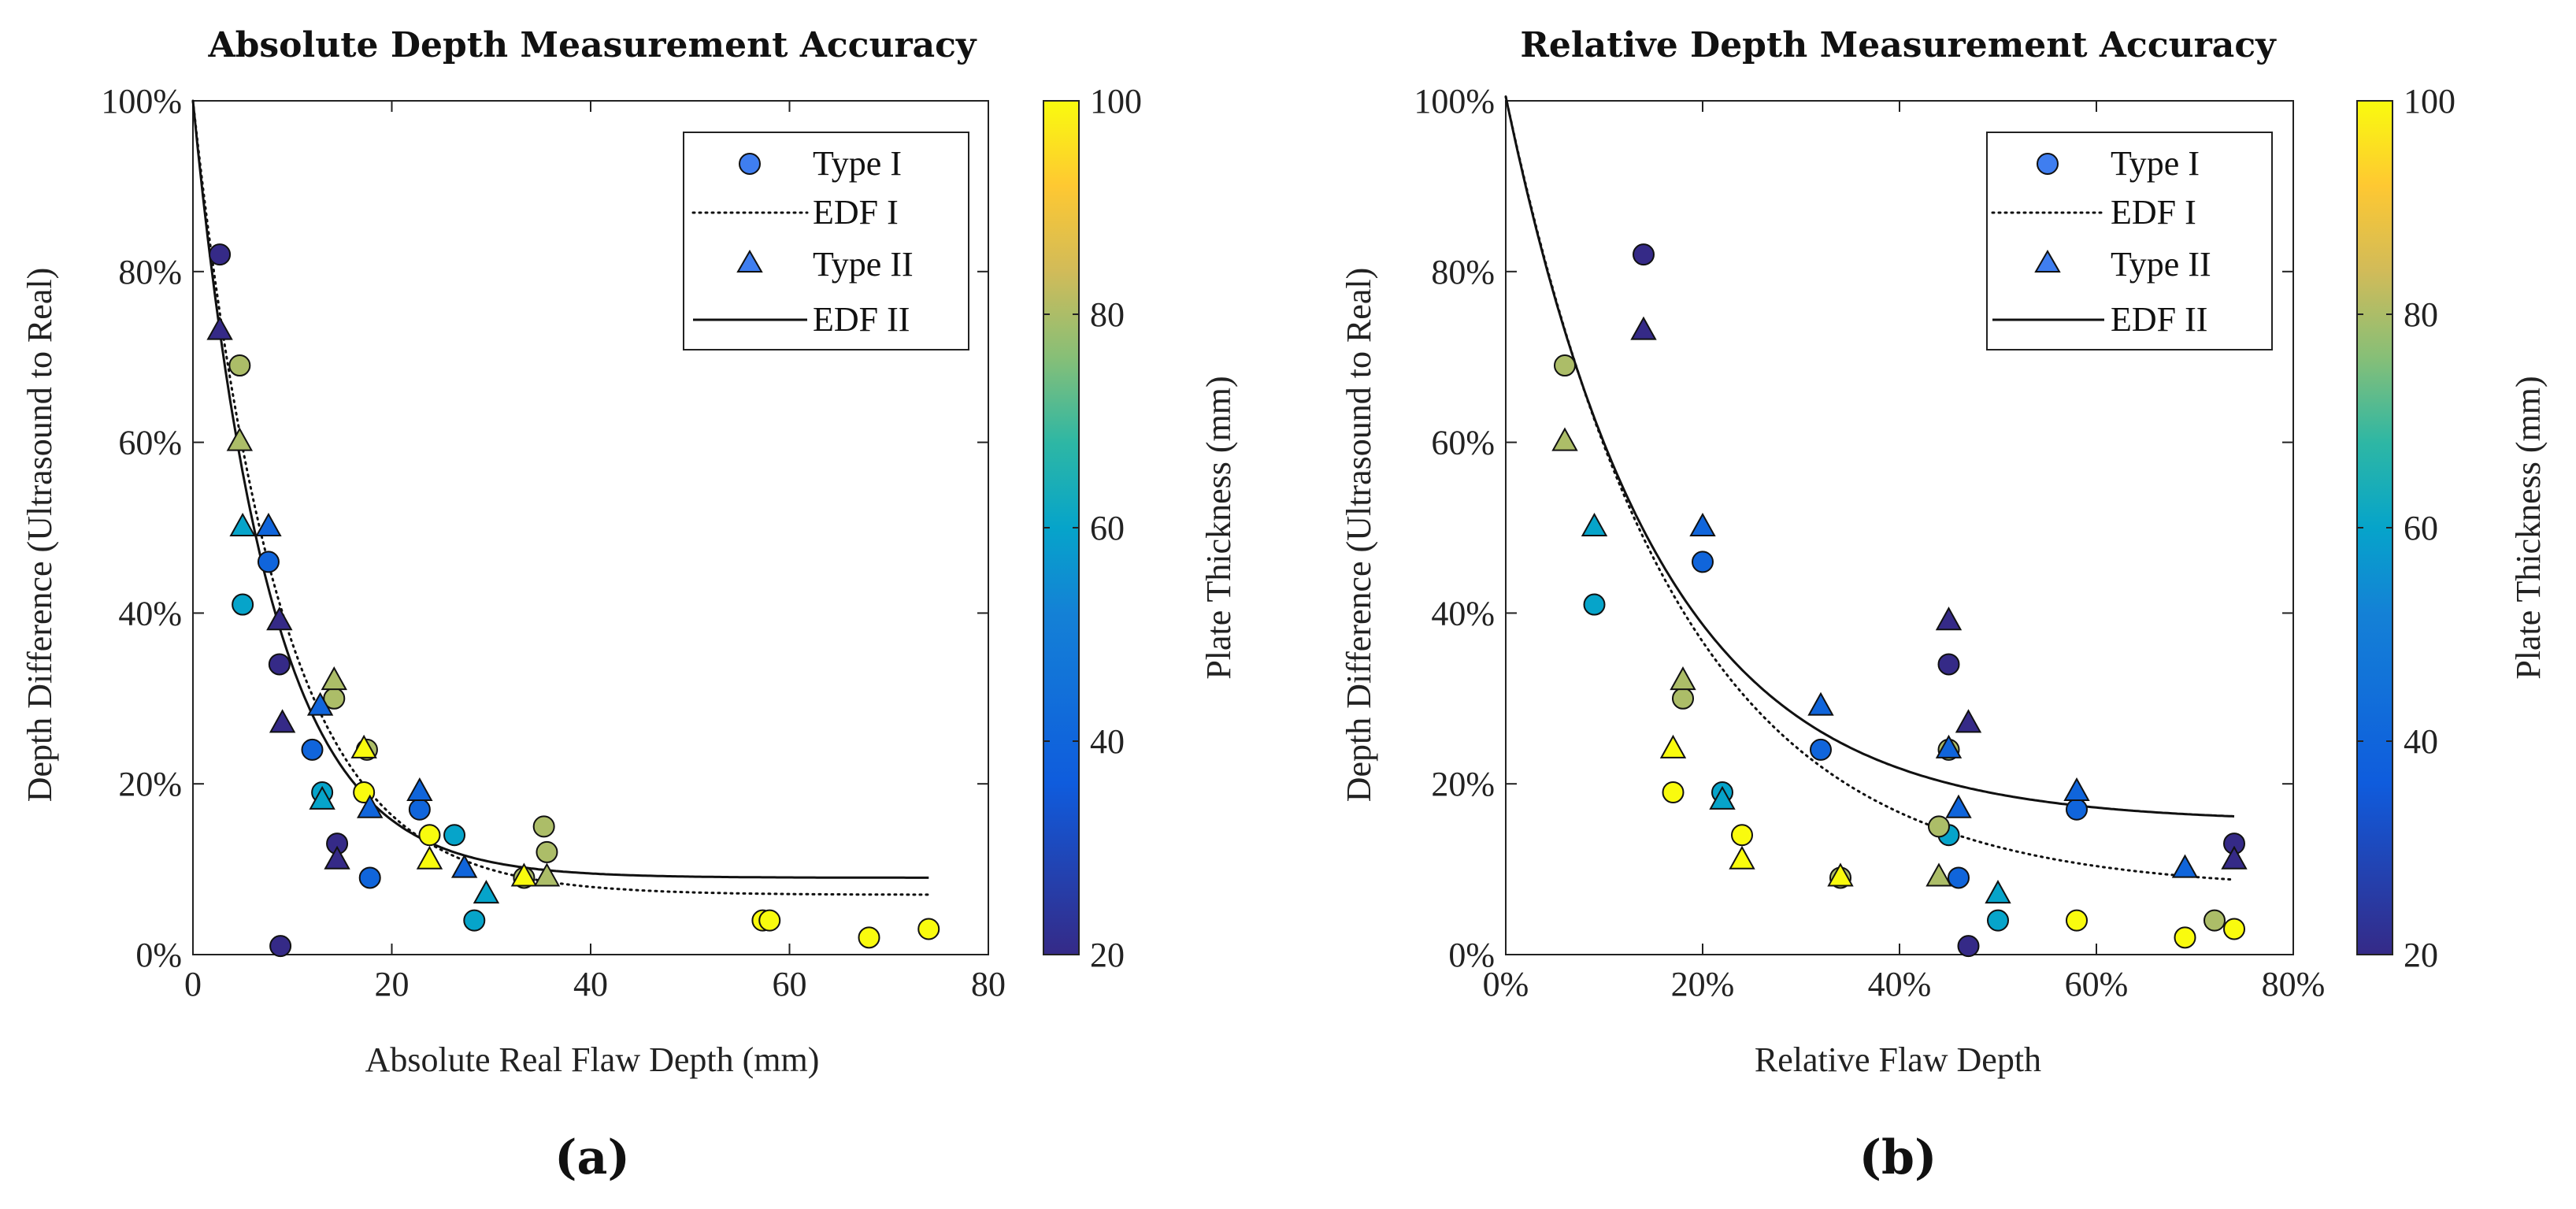  I want to click on legend-b-type1-label: Type I, so click(2155, 163).